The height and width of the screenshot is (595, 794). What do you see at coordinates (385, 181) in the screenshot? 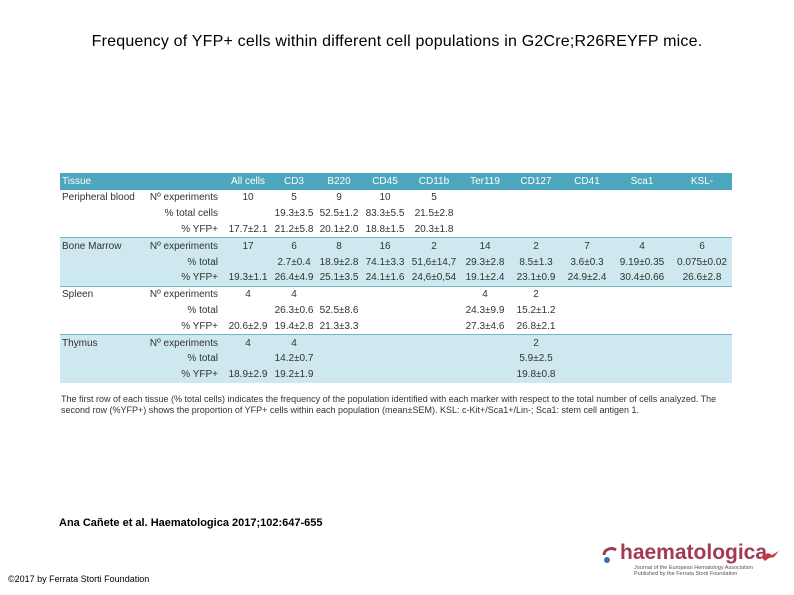
I see `column-header: CD45` at bounding box center [385, 181].